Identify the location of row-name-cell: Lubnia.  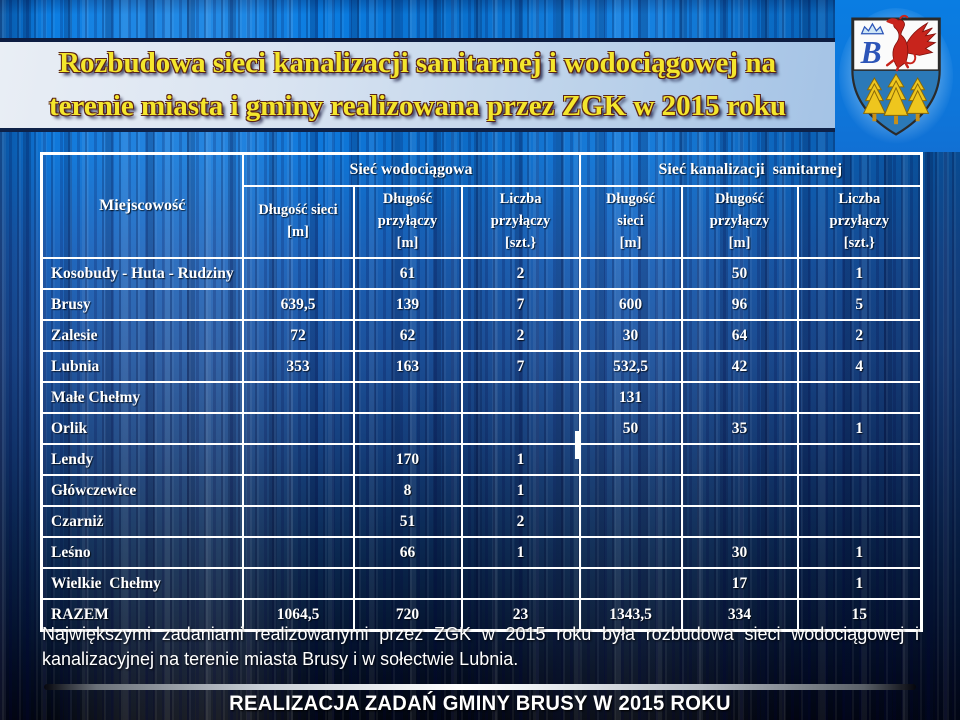
(142, 366).